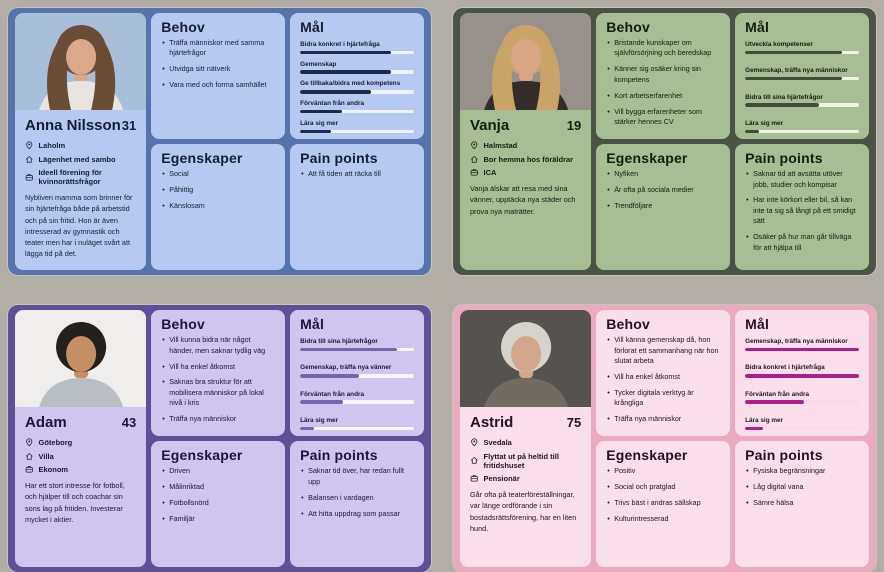 This screenshot has width=884, height=572. Describe the element at coordinates (357, 424) in the screenshot. I see `goal-row: Lära sig mer` at that location.